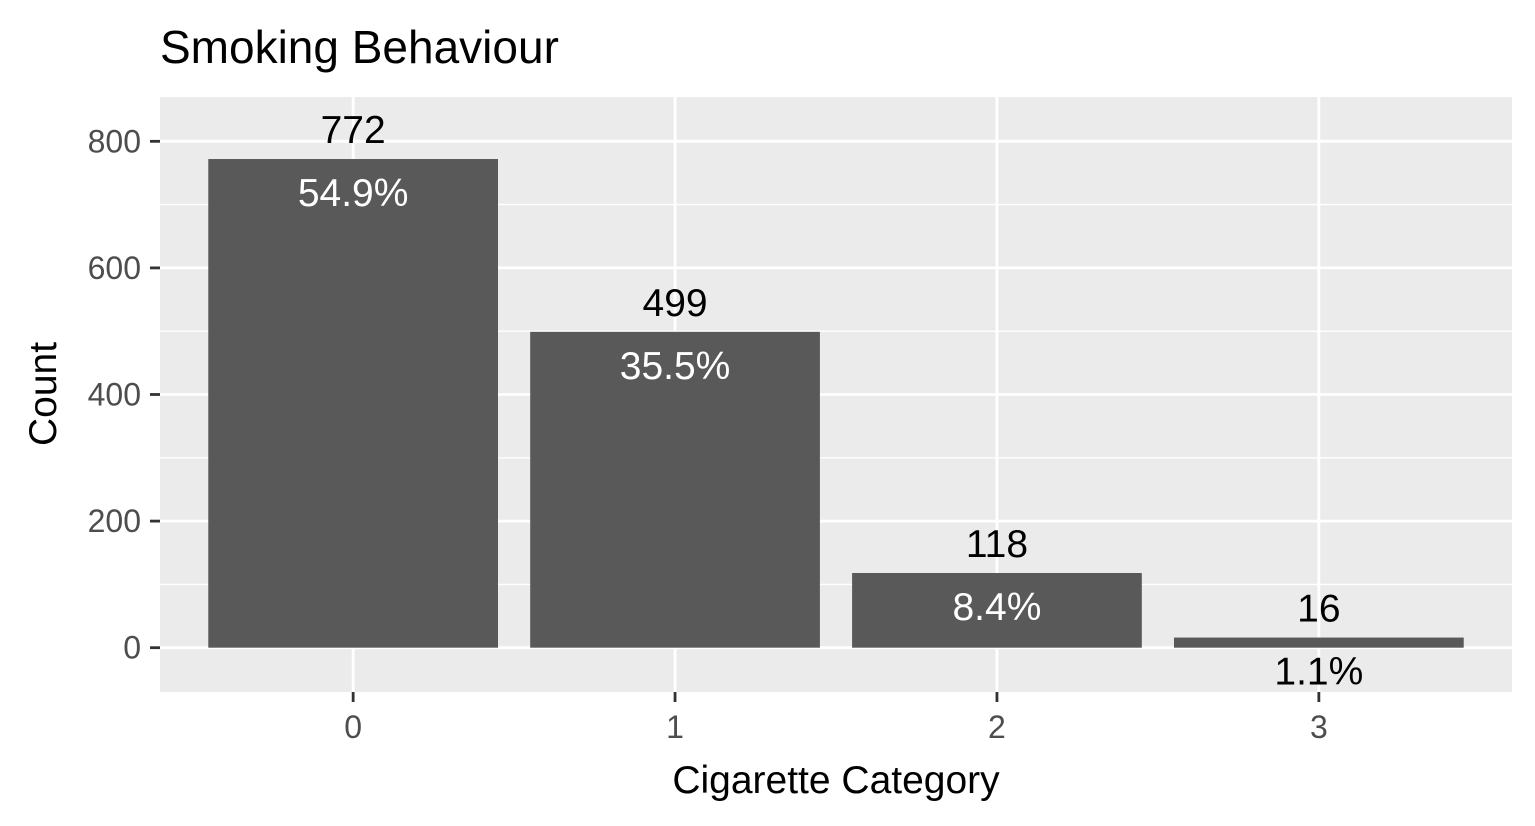 Image resolution: width=1535 pixels, height=826 pixels. I want to click on count-label: 118, so click(997, 544).